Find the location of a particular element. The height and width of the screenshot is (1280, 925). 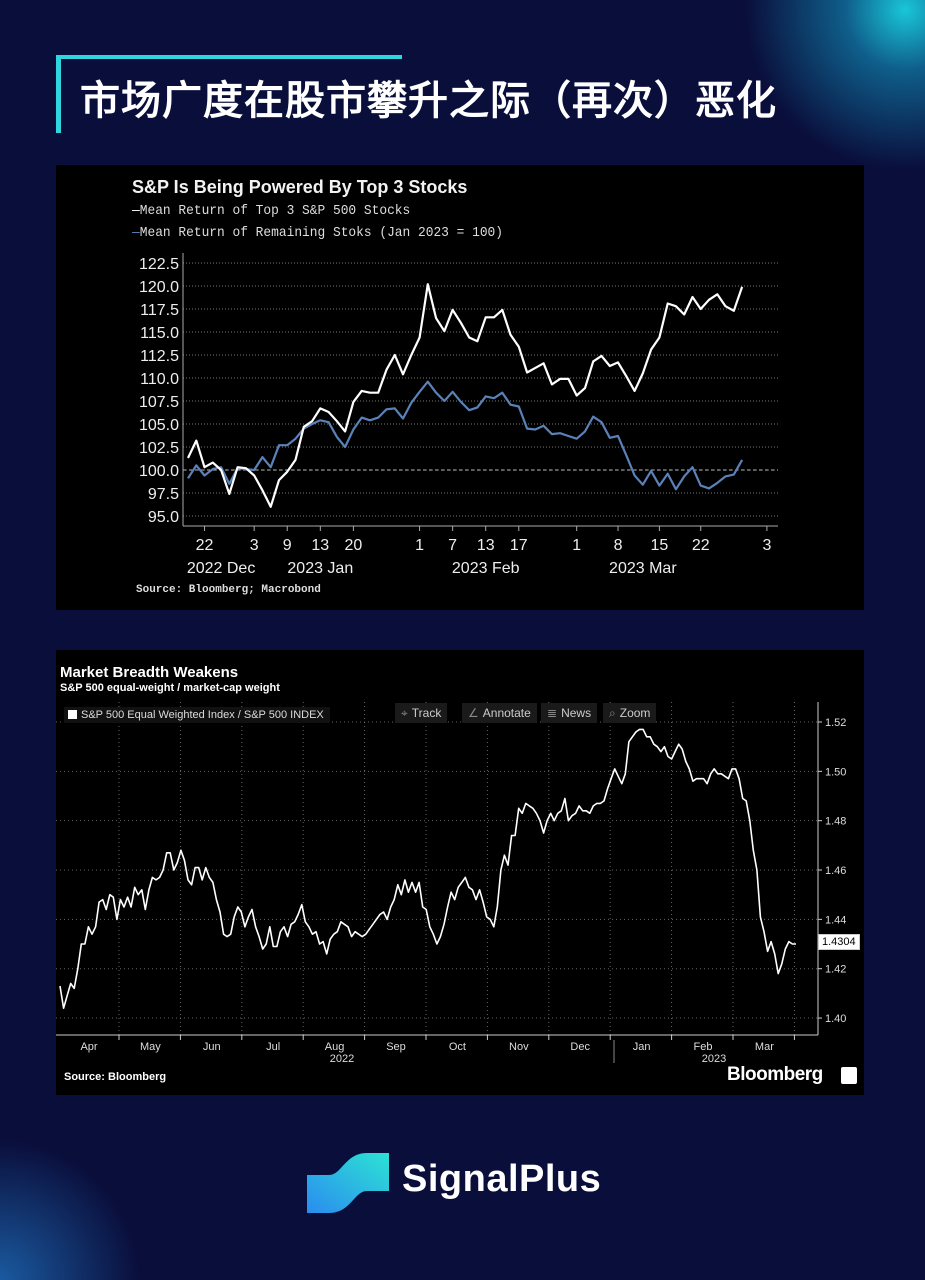

chart-title: Market Breadth Weakens is located at coordinates (149, 672).